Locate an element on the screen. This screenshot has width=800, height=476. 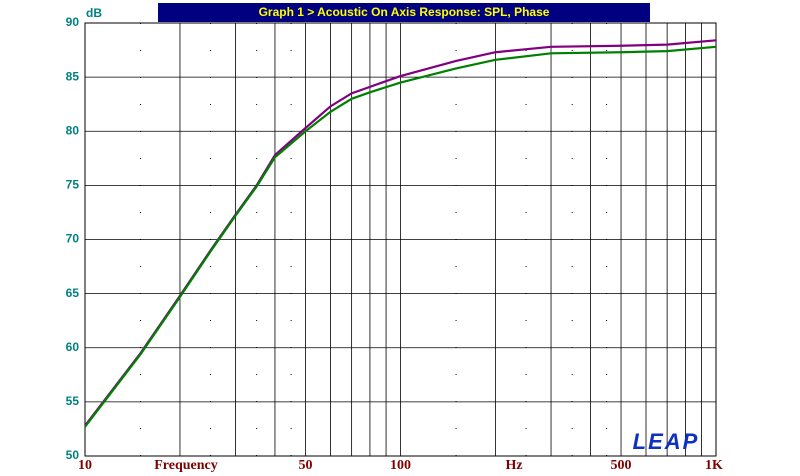
y-tick-label: 75 is located at coordinates (73, 185).